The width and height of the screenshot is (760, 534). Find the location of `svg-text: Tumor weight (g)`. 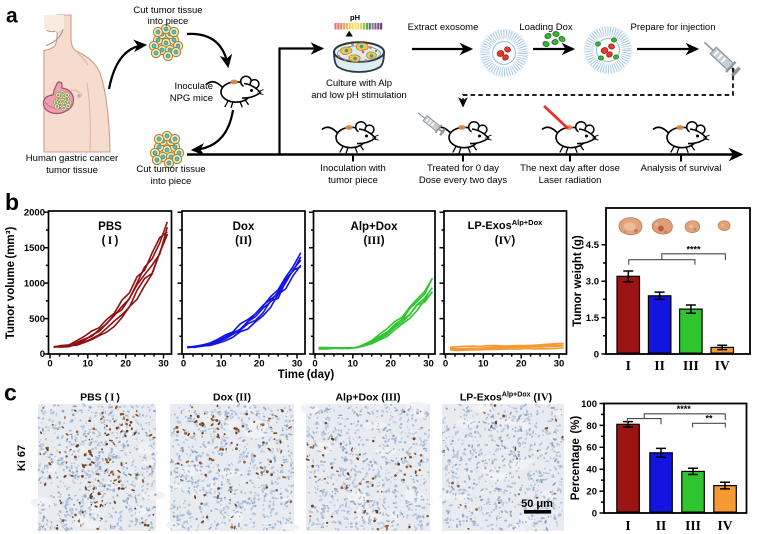

svg-text: Tumor weight (g) is located at coordinates (578, 281).